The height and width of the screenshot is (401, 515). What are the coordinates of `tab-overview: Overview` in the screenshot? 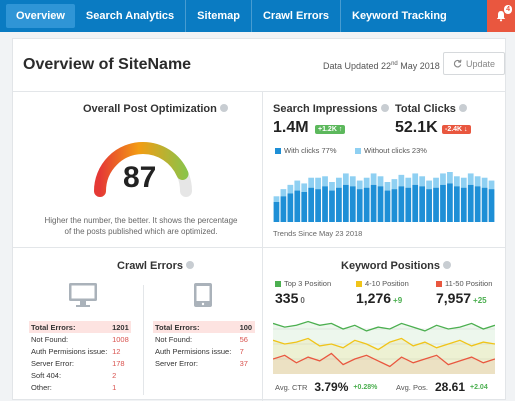 It's located at (40, 16).